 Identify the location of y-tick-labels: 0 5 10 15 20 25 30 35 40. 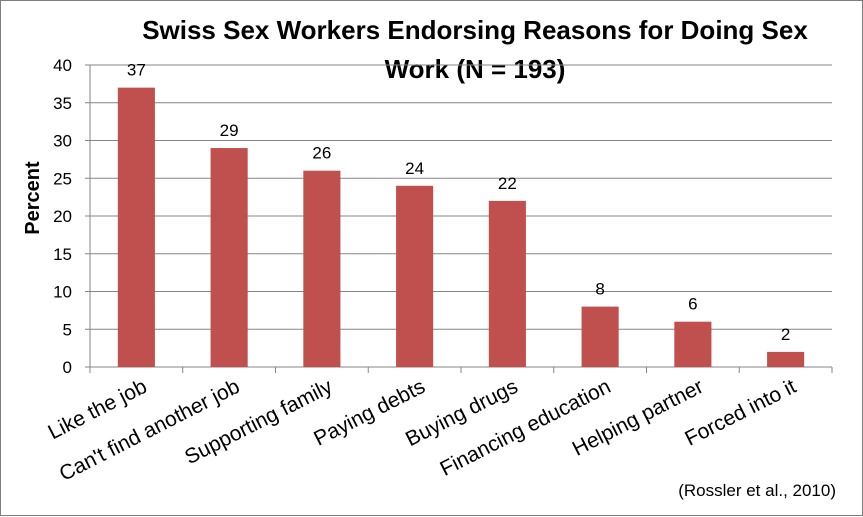
(62, 216).